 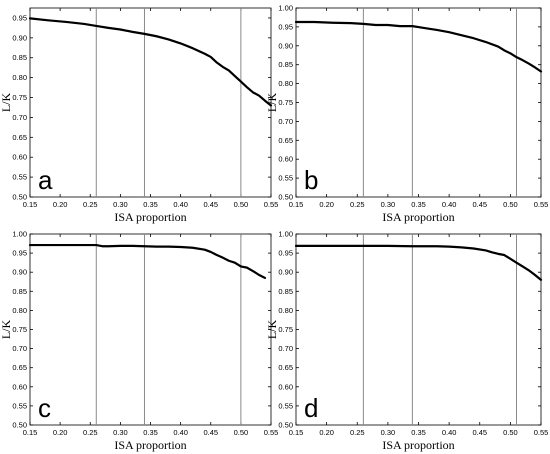 I want to click on panel-label: b, so click(x=311, y=180).